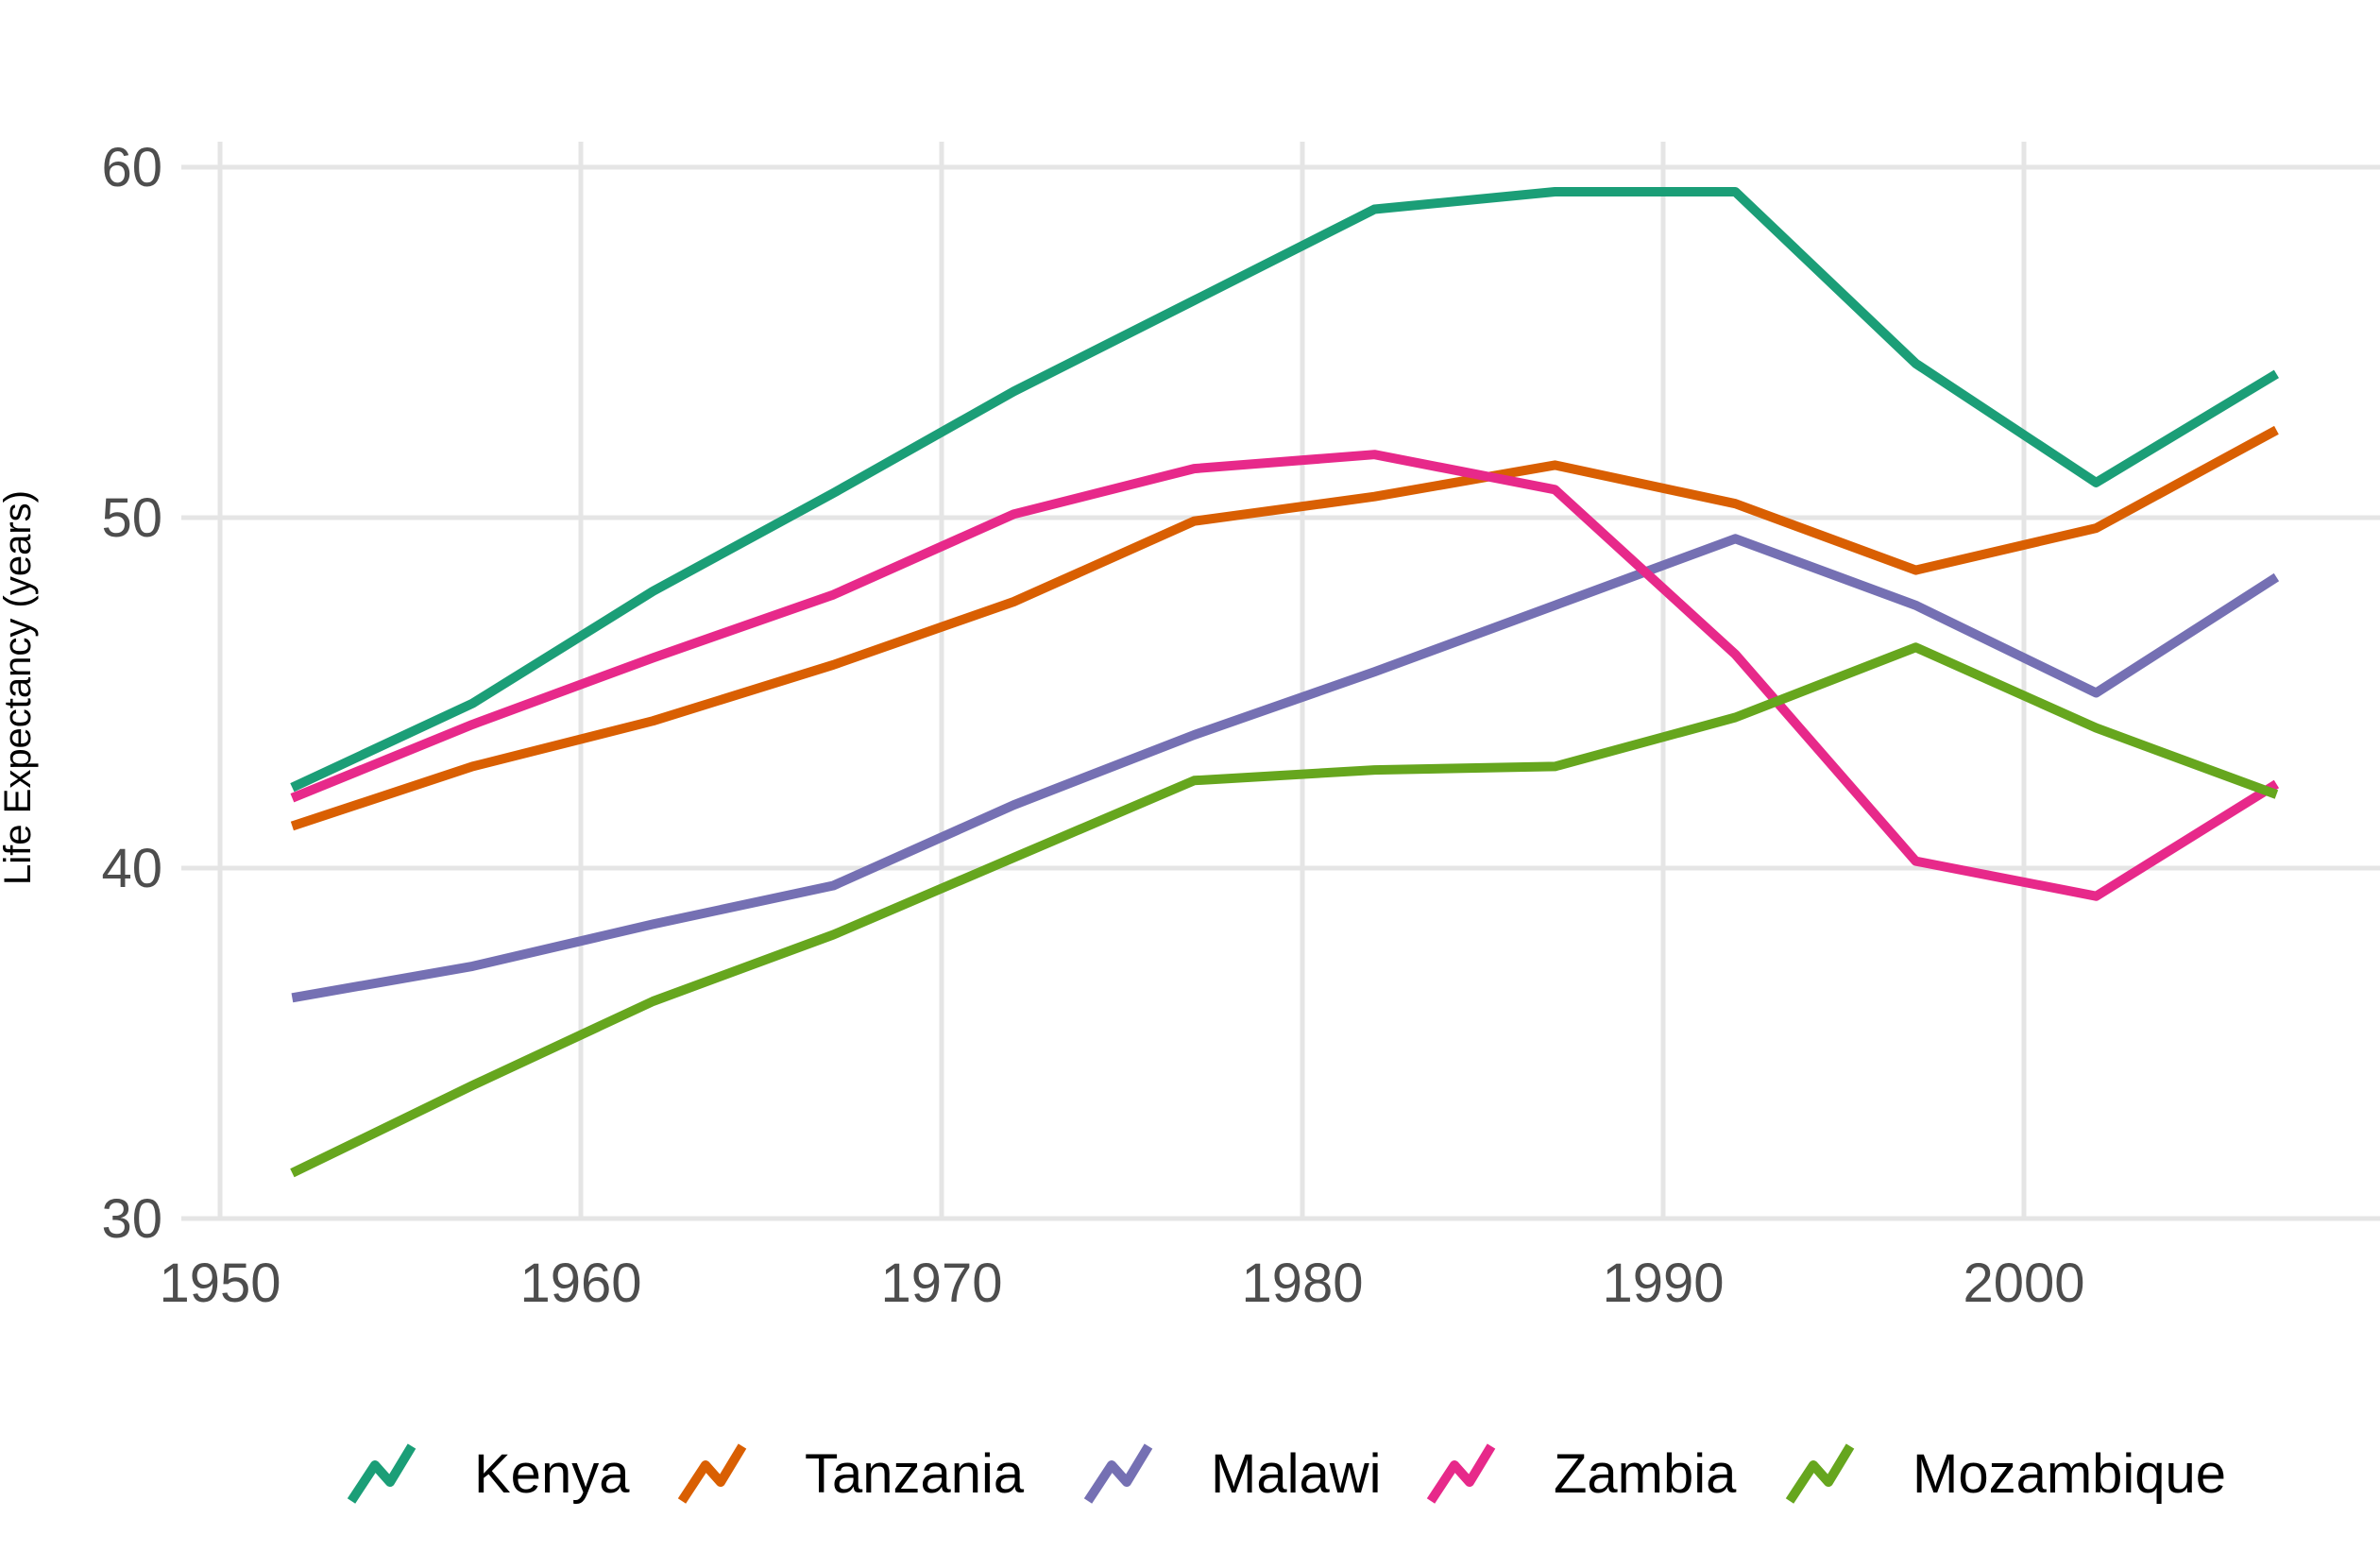 Image resolution: width=2380 pixels, height=1552 pixels. I want to click on x-tick-label-1960: 1960, so click(580, 1283).